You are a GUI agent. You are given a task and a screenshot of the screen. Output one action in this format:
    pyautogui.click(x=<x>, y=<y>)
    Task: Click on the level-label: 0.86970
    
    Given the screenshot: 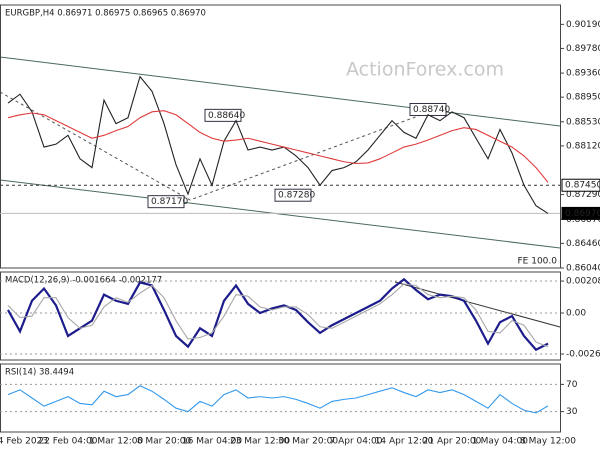 What is the action you would take?
    pyautogui.click(x=582, y=214)
    